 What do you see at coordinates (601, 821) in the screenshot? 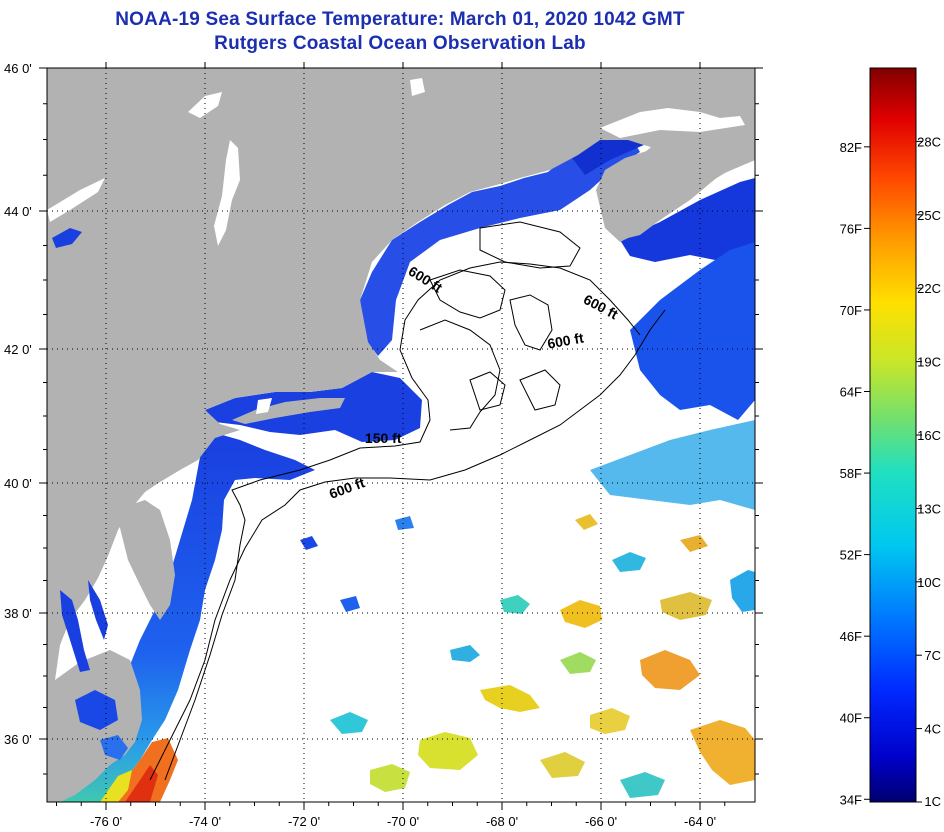
I see `x-tick-label: -66 0'` at bounding box center [601, 821].